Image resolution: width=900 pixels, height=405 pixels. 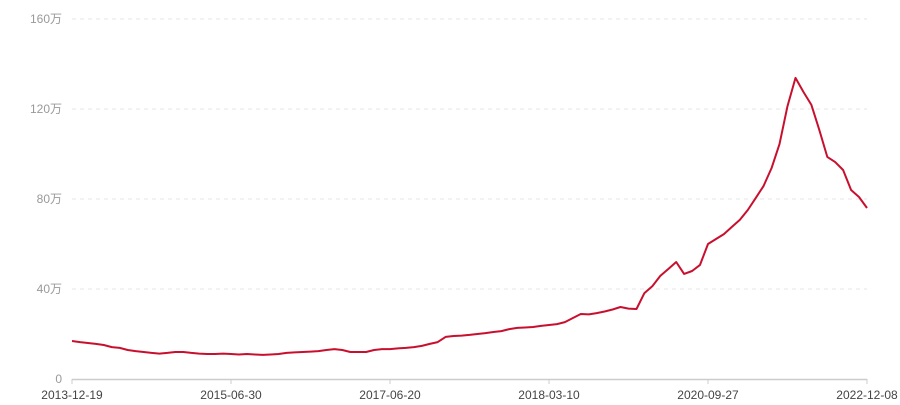 What do you see at coordinates (549, 394) in the screenshot?
I see `x-tick-label: 2018-03-10` at bounding box center [549, 394].